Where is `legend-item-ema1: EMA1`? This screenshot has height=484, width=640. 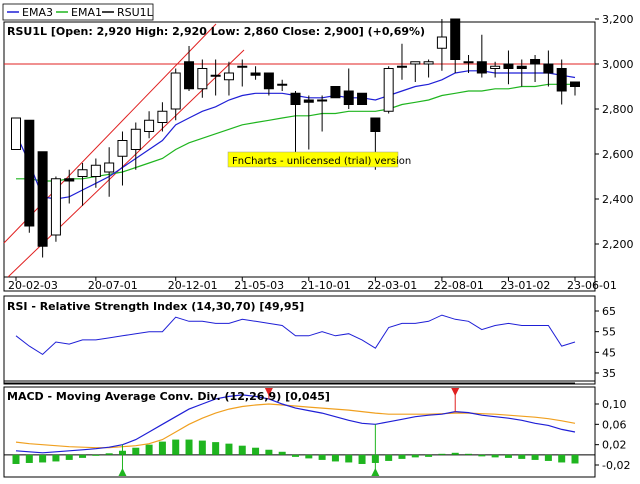 legend-item-ema1: EMA1 is located at coordinates (79, 12).